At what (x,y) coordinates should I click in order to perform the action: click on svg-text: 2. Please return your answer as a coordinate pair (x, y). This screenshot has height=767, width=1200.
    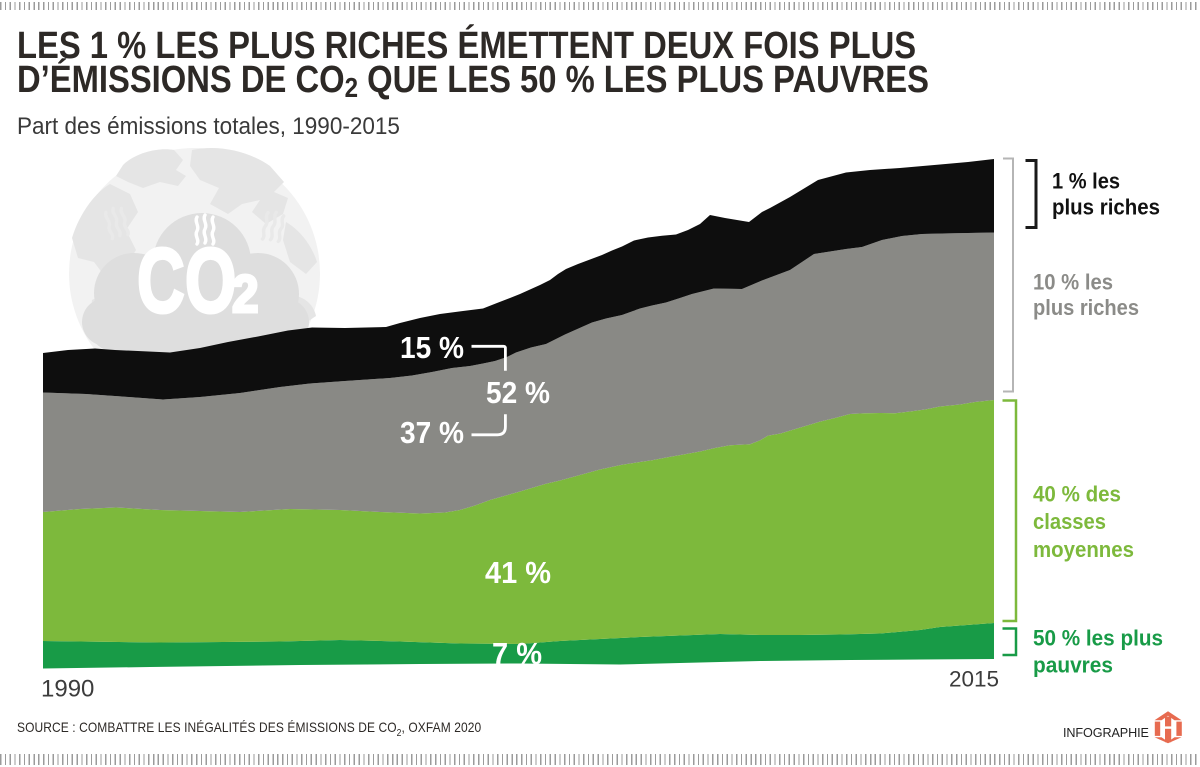
    Looking at the image, I should click on (245, 294).